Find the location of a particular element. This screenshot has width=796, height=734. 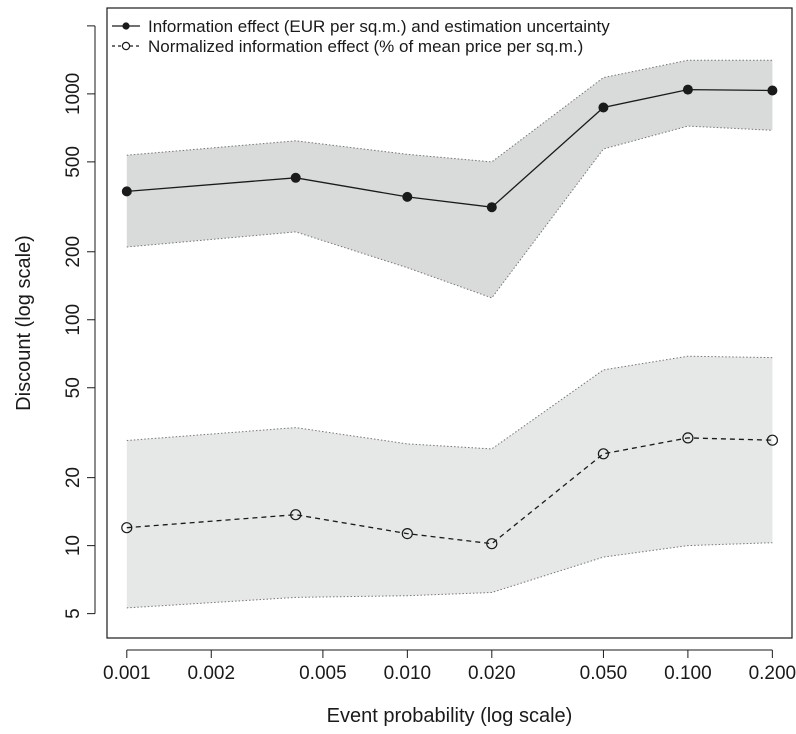

y-tick-label: 500 is located at coordinates (73, 162).